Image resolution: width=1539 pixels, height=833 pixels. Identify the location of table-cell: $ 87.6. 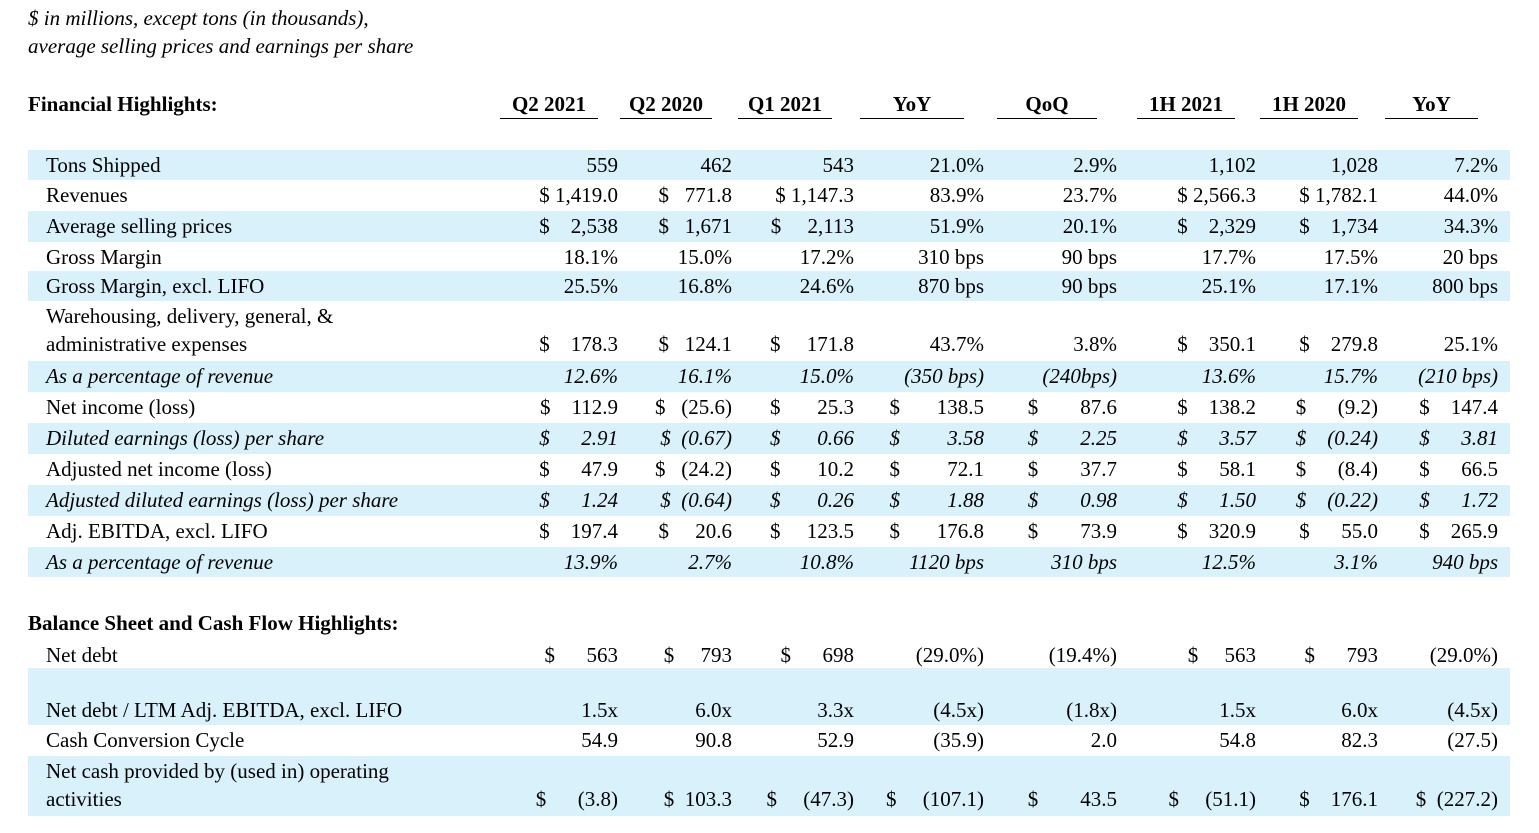
(1072, 407).